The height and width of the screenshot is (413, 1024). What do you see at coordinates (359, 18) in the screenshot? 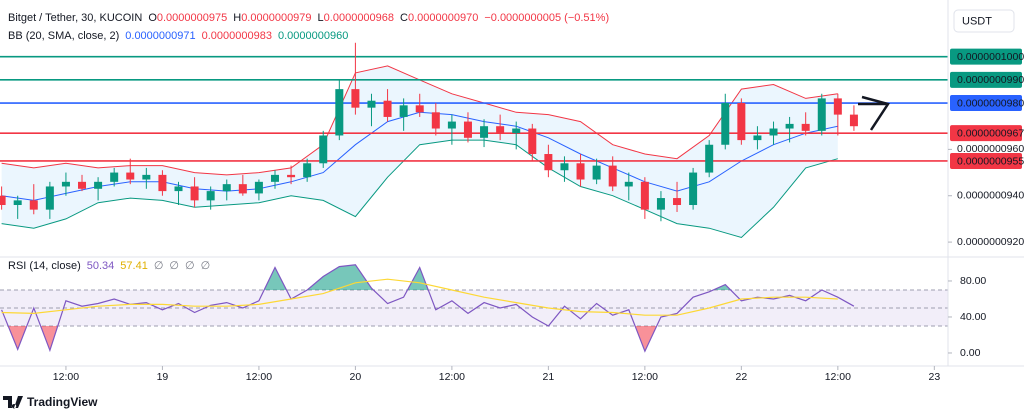
I see `ohlc-value: 0.0000000968` at bounding box center [359, 18].